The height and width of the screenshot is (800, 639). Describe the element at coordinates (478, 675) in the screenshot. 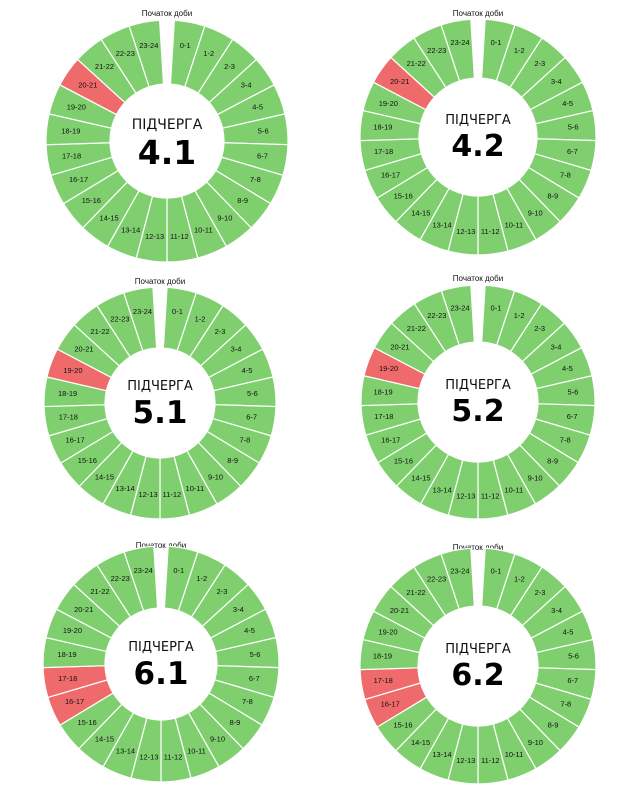

I see `queue-number: 6.2` at that location.